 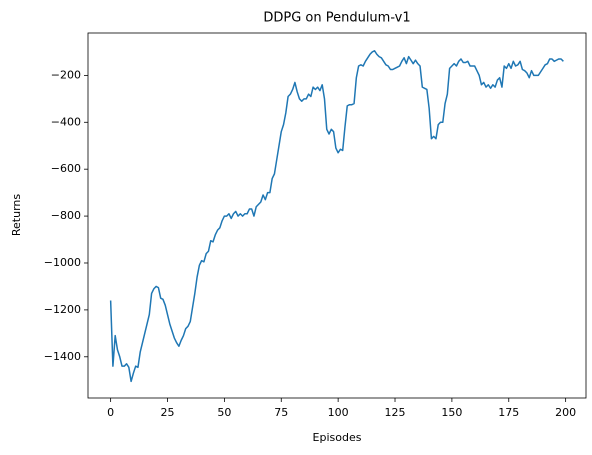 I want to click on y-tick-label: −1400, so click(x=62, y=356).